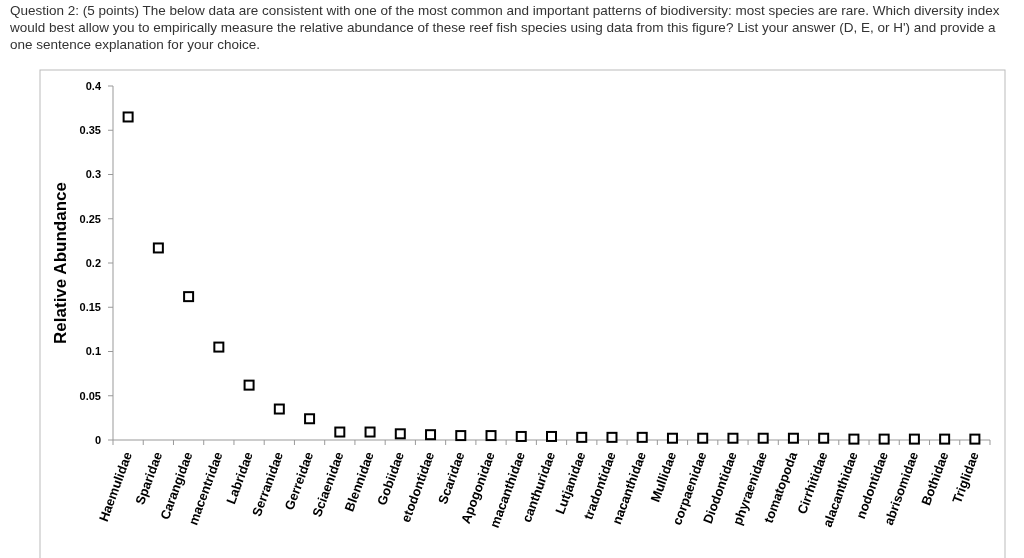 The height and width of the screenshot is (558, 1024). I want to click on y-tick-label: 0, so click(97, 439).